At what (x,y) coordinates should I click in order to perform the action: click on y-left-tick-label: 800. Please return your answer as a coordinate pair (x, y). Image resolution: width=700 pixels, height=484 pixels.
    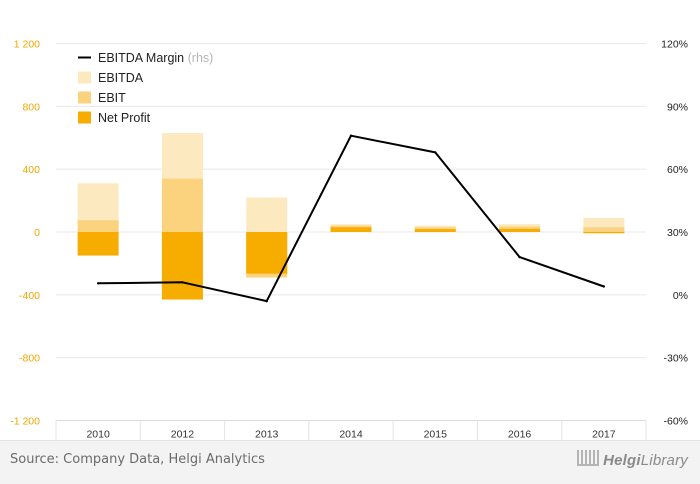
    Looking at the image, I should click on (31, 107).